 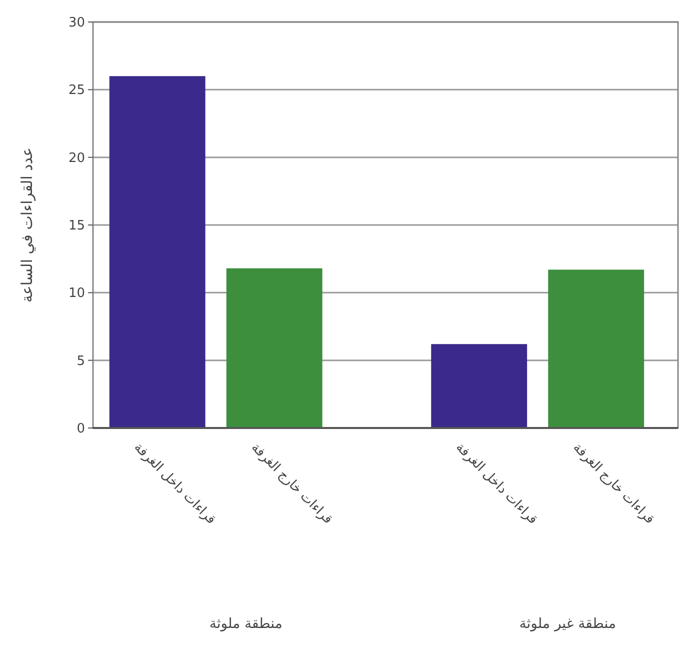 I want to click on y-tick-label: 20, so click(x=76, y=158).